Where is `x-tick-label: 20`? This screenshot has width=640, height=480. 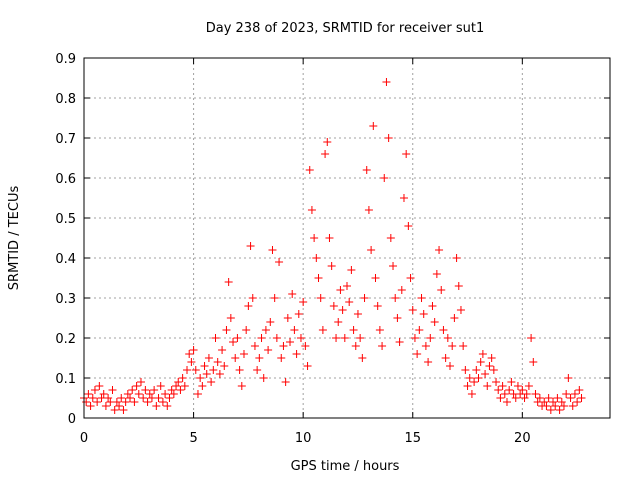 x-tick-label: 20 is located at coordinates (522, 438).